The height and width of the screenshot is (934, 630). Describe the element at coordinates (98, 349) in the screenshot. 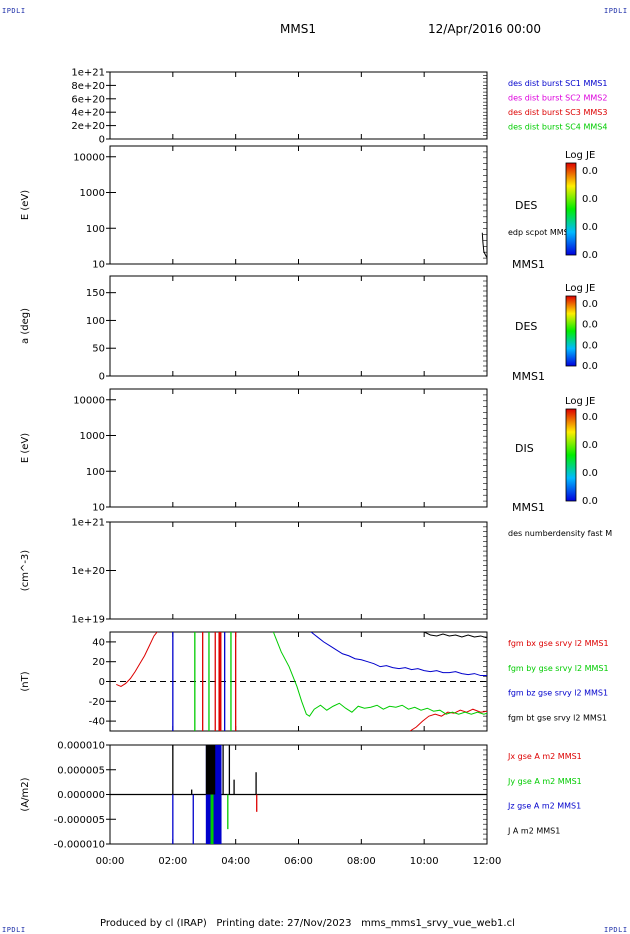

I see `y-tick-label: 50` at that location.